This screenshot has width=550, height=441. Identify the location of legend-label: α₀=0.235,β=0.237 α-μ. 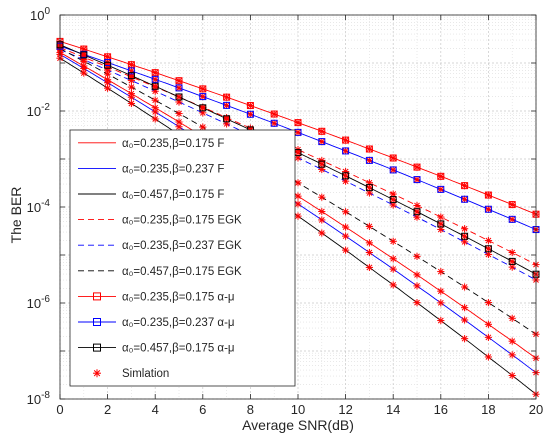
(178, 323).